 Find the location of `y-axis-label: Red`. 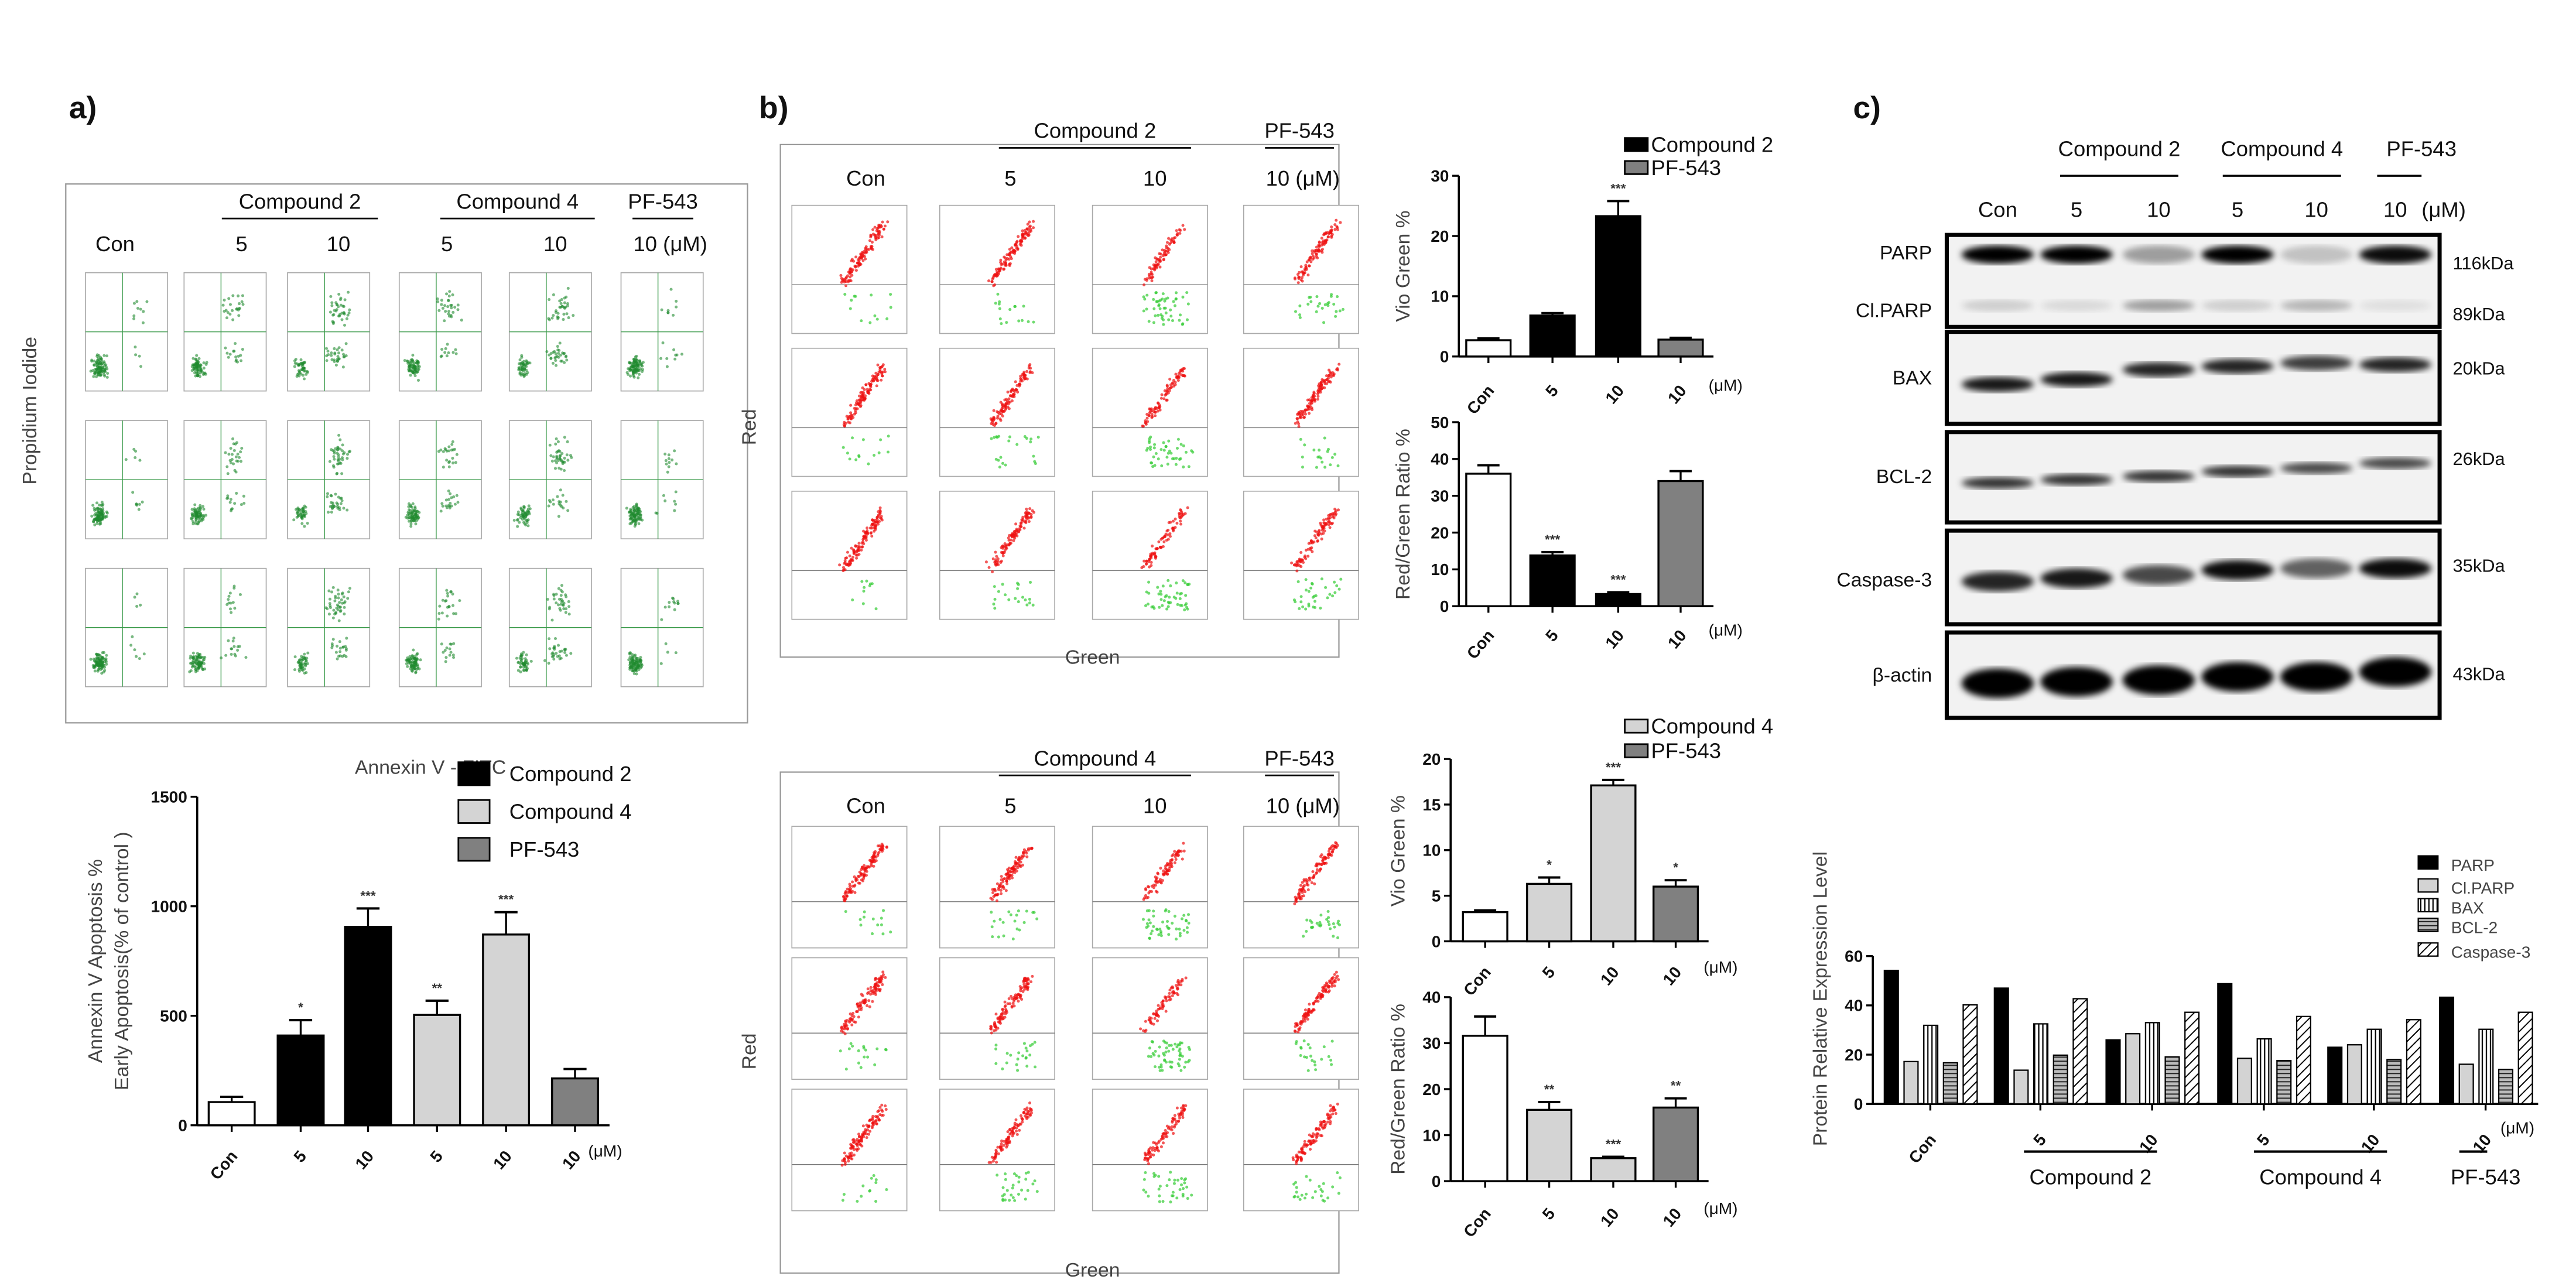

y-axis-label: Red is located at coordinates (750, 427).